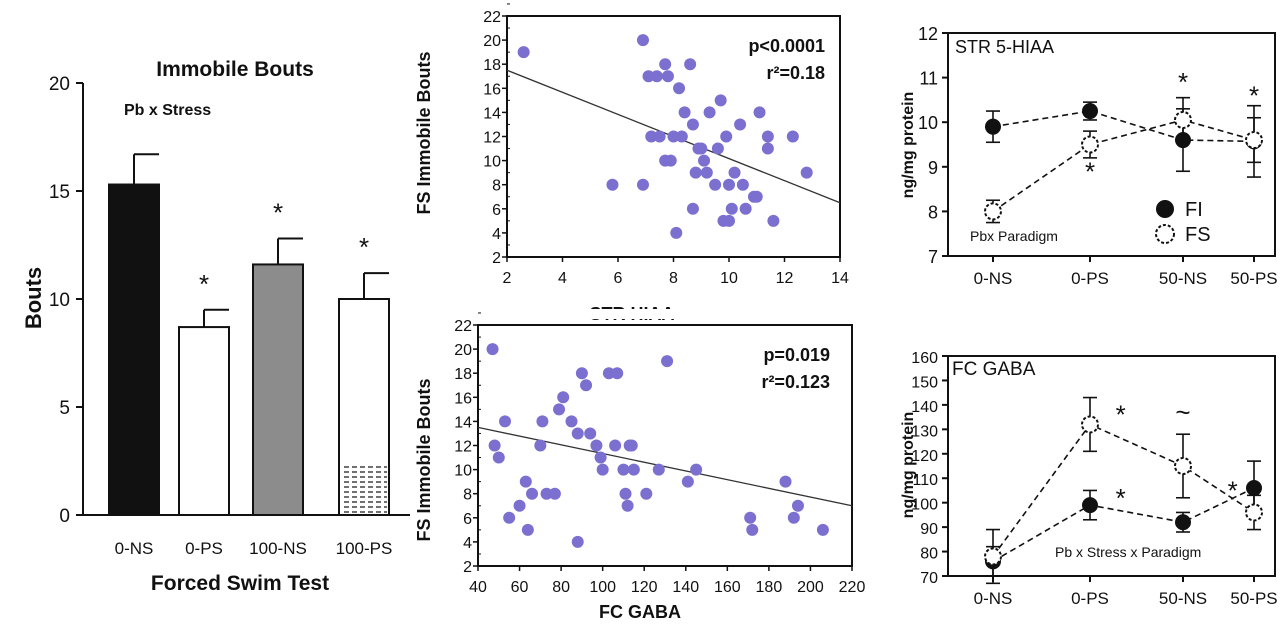 This screenshot has height=625, width=1282. Describe the element at coordinates (496, 186) in the screenshot. I see `scatter-y-tick-label: 8` at that location.